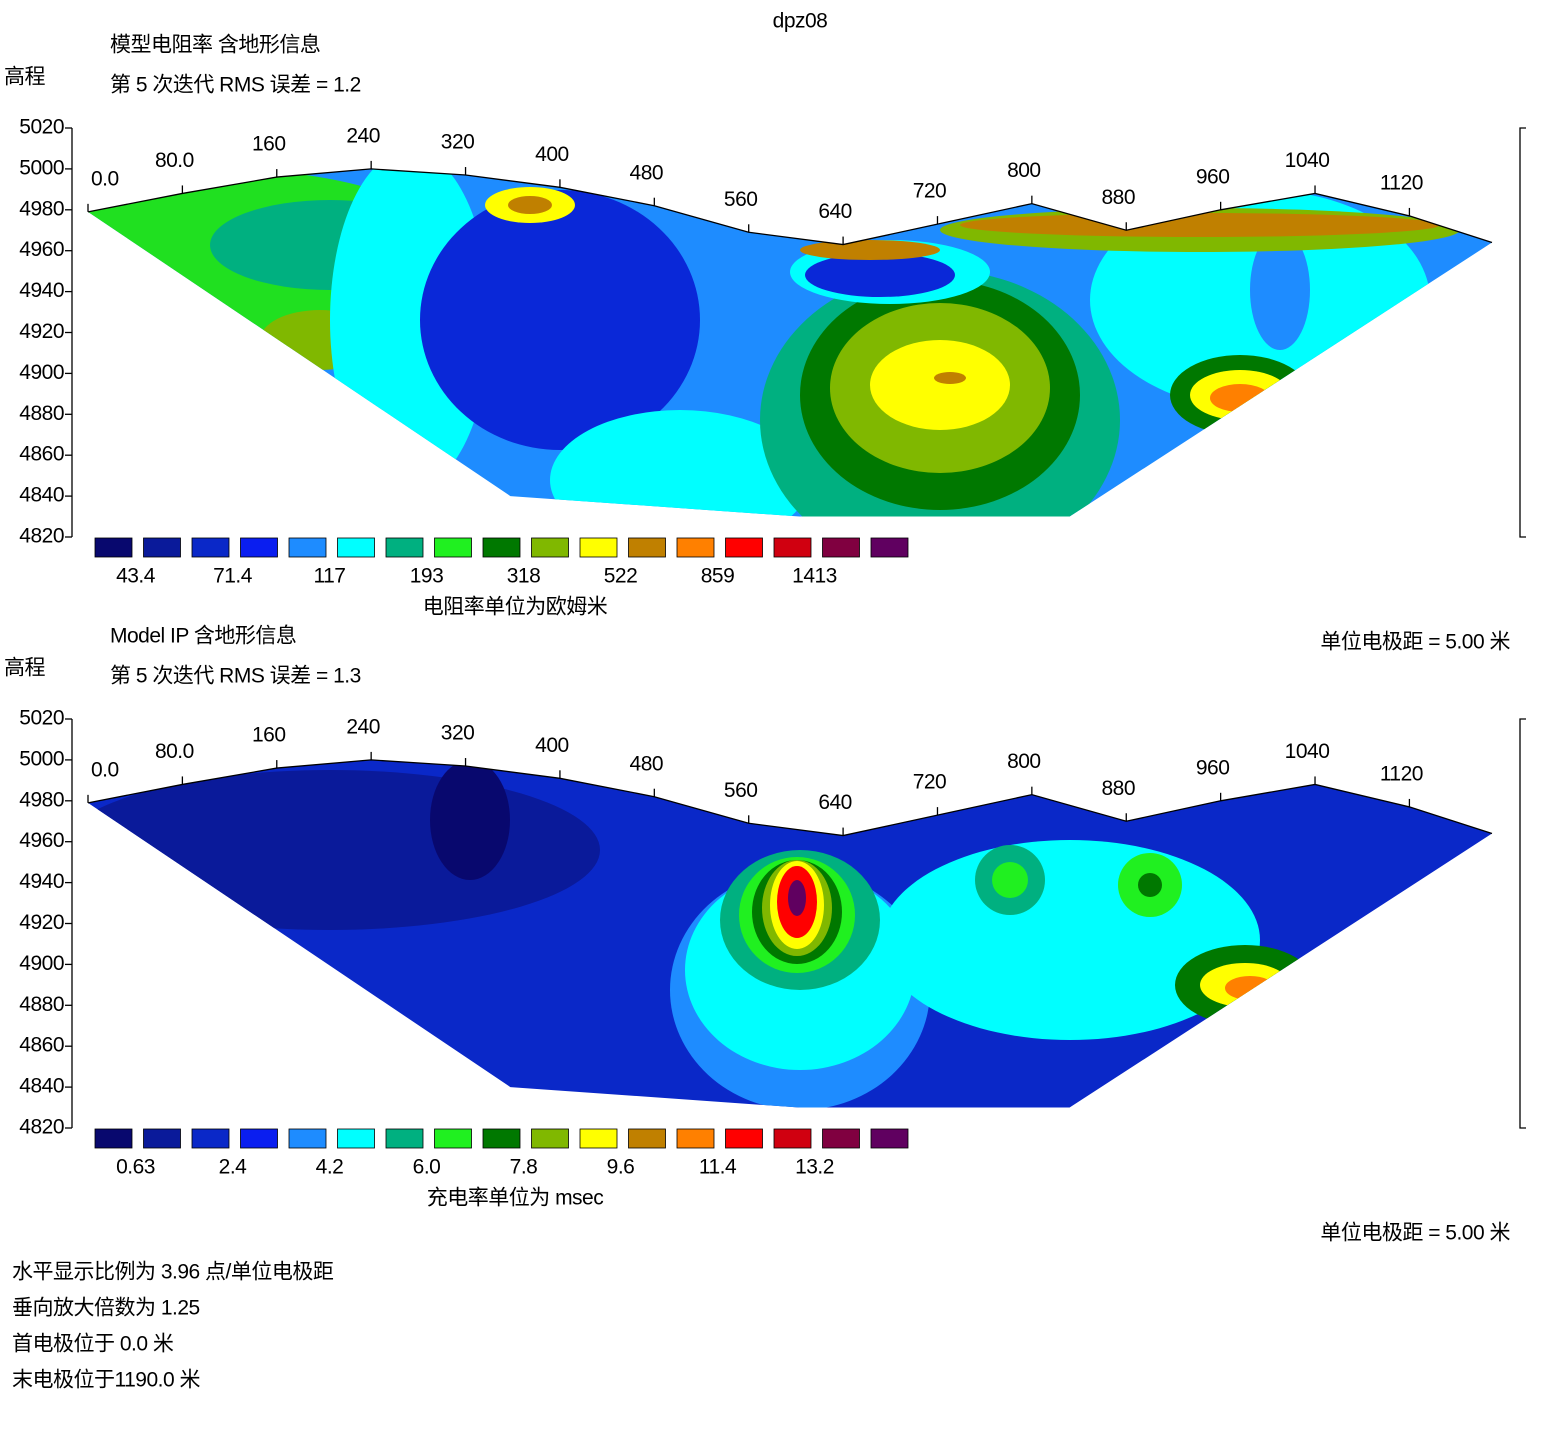  Describe the element at coordinates (41, 1004) in the screenshot. I see `y-tick-label: 4880` at that location.